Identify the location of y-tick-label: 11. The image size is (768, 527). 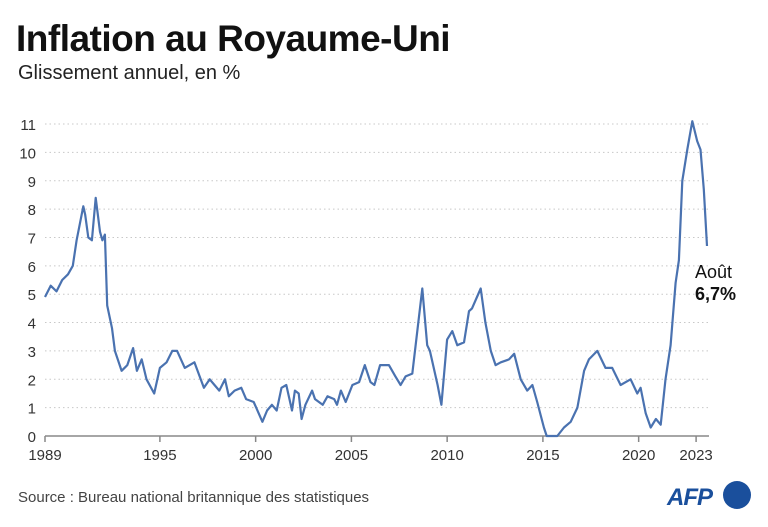
(28, 125).